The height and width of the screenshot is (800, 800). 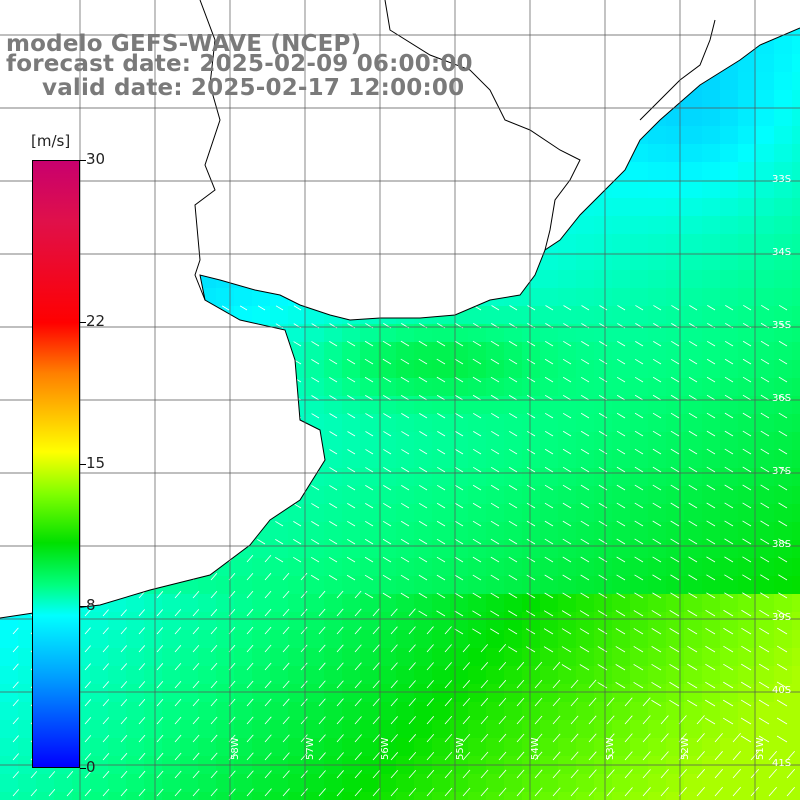 What do you see at coordinates (385, 748) in the screenshot?
I see `longitude-label: 56W` at bounding box center [385, 748].